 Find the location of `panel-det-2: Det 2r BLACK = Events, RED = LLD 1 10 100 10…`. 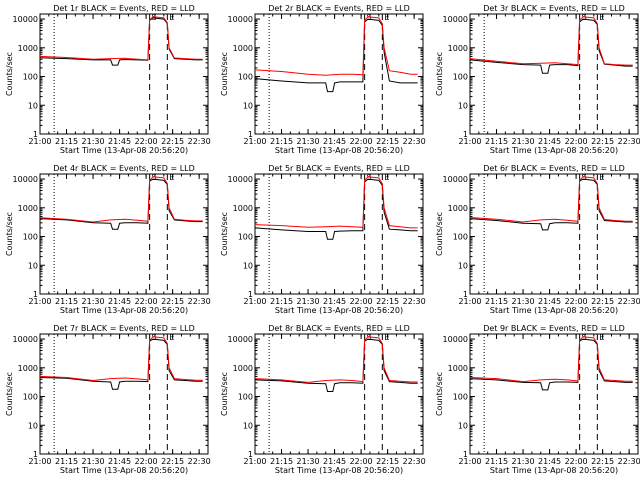

panel-det-2: Det 2r BLACK = Events, RED = LLD 1 10 100 10… is located at coordinates (323, 79).